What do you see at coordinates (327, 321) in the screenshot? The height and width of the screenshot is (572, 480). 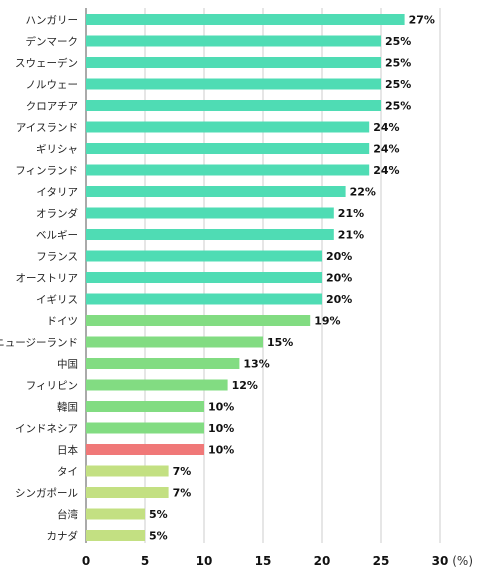 I see `value-label: 19%` at bounding box center [327, 321].